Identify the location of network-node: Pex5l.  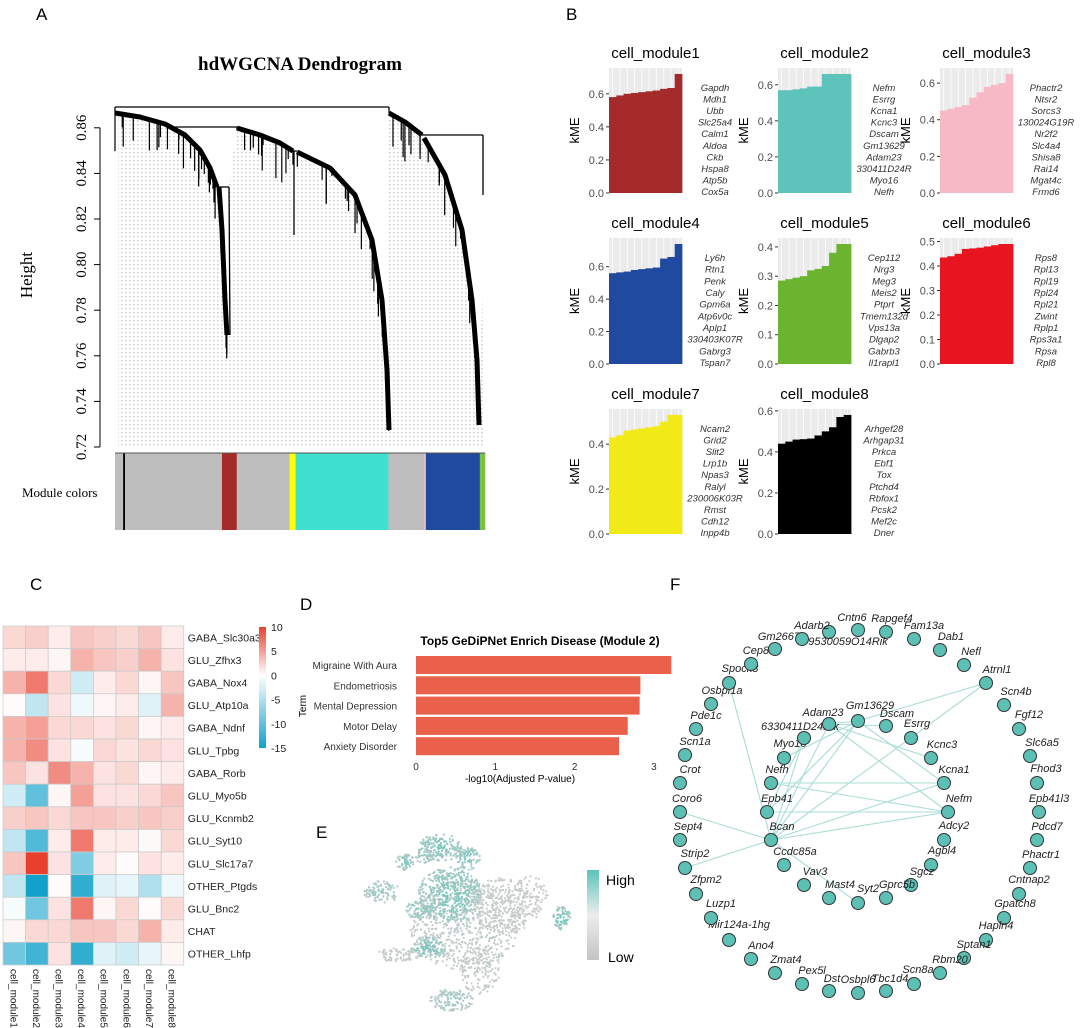
(811, 978).